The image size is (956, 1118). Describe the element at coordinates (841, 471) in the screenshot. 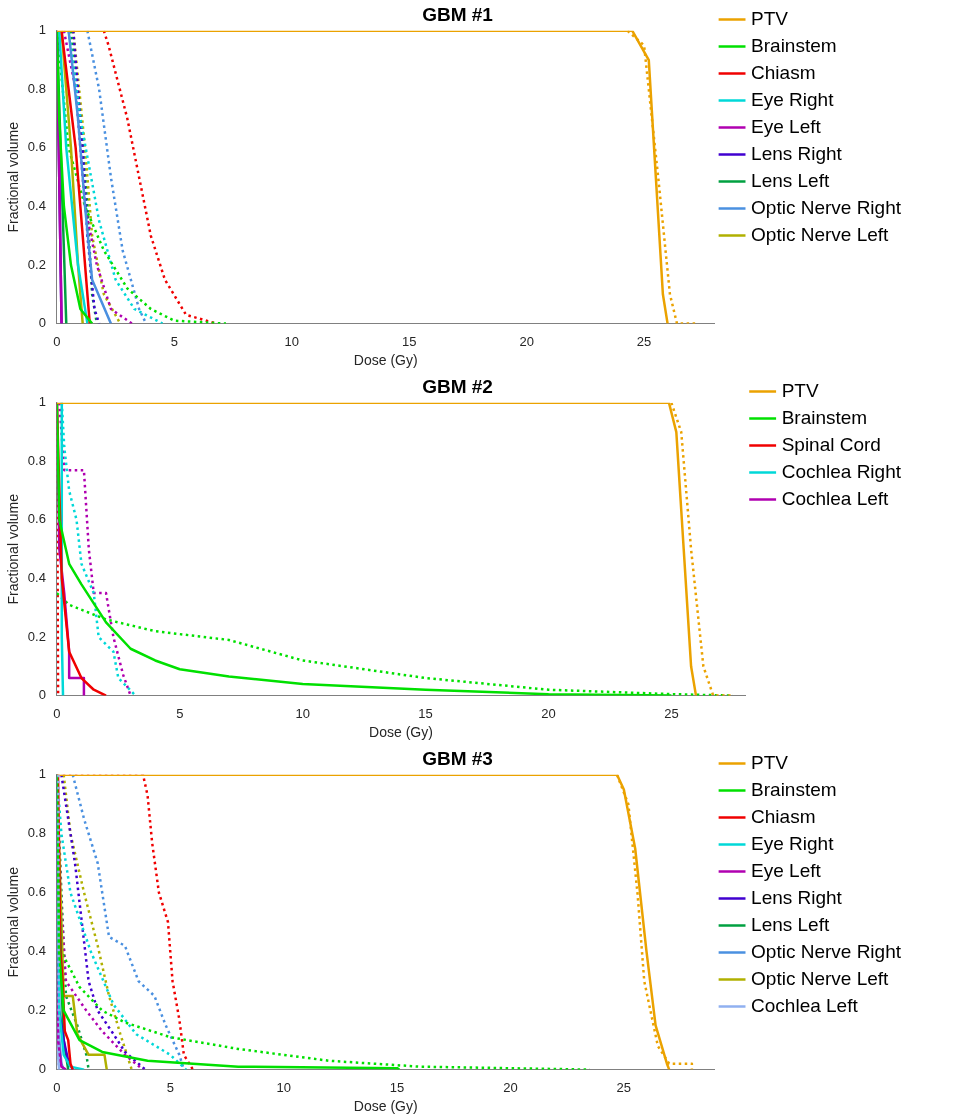

I see `legend-label: Cochlea Right` at that location.